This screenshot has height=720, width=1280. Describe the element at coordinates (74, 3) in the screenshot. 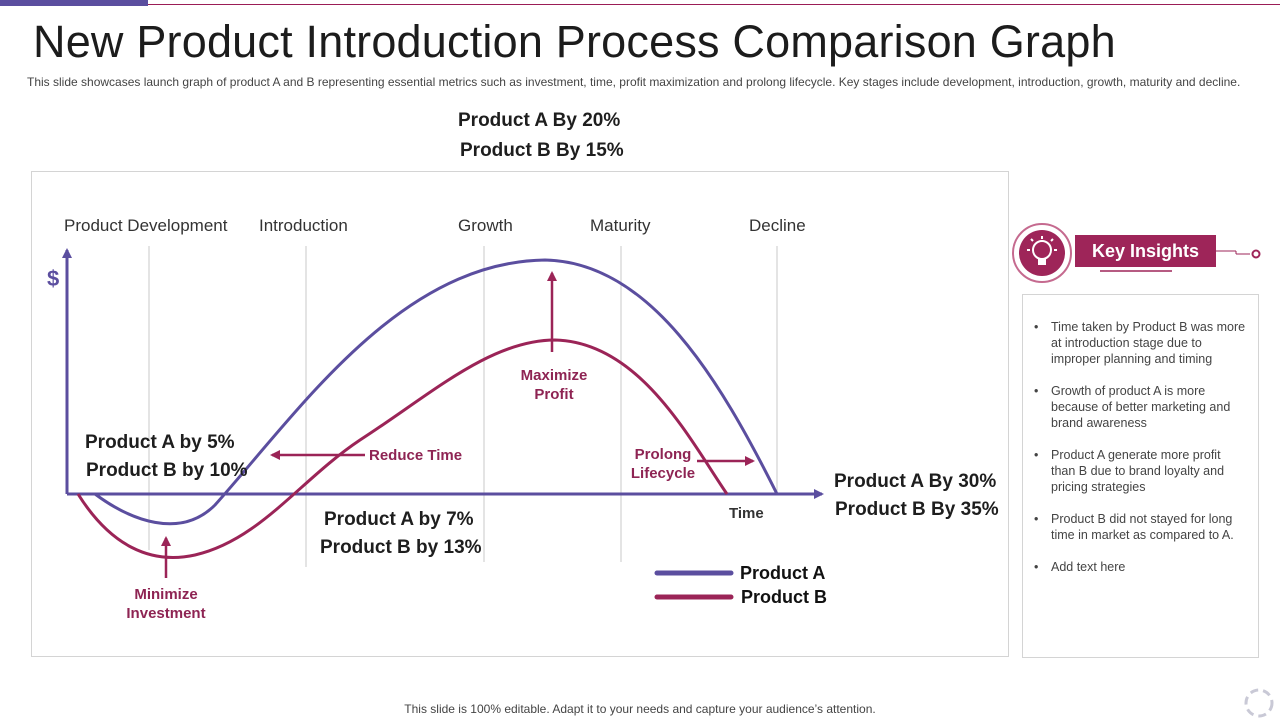

I see `top-accent-bar` at that location.